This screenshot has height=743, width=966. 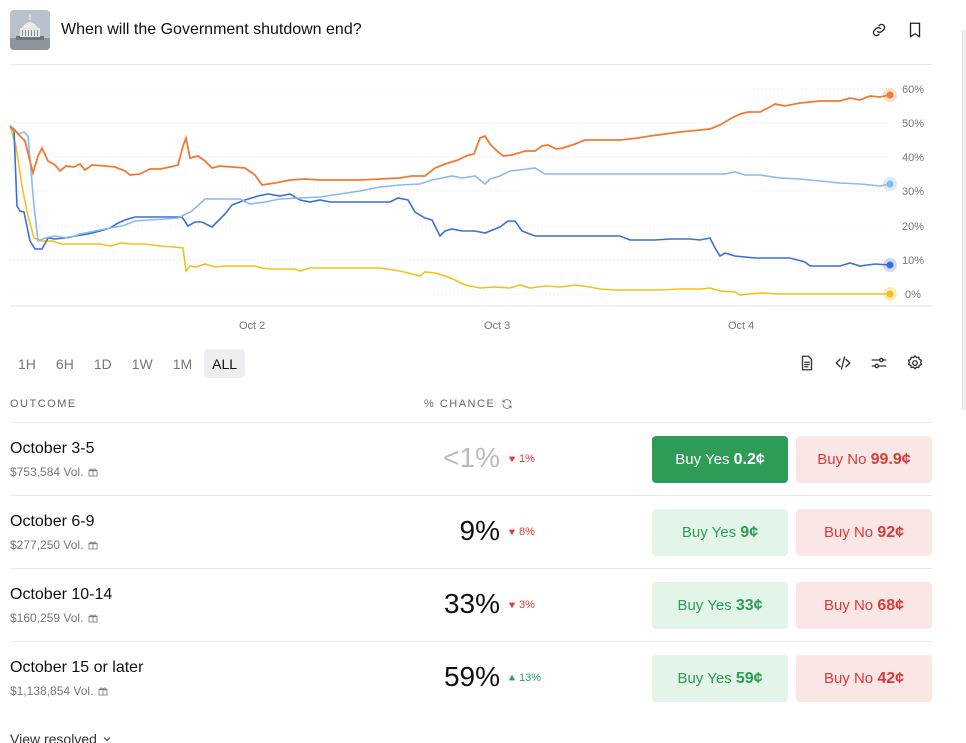 I want to click on chart-tools, so click(x=861, y=363).